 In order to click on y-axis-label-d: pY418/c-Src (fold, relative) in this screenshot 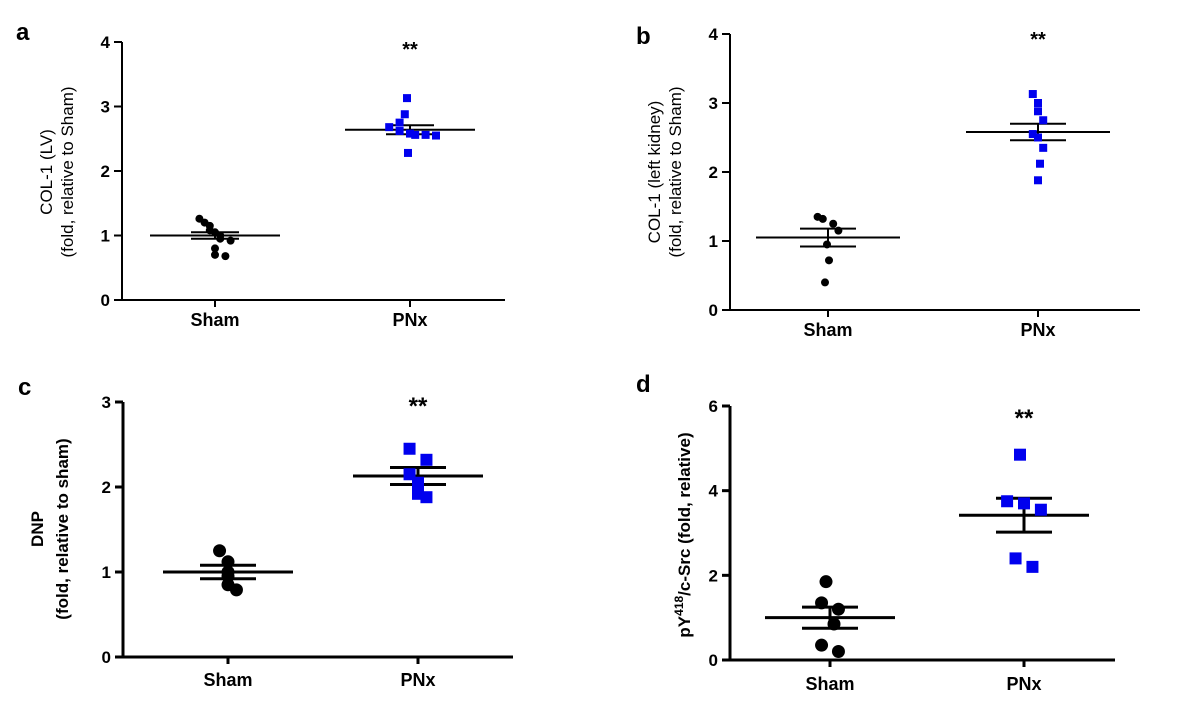, I will do `click(683, 534)`.